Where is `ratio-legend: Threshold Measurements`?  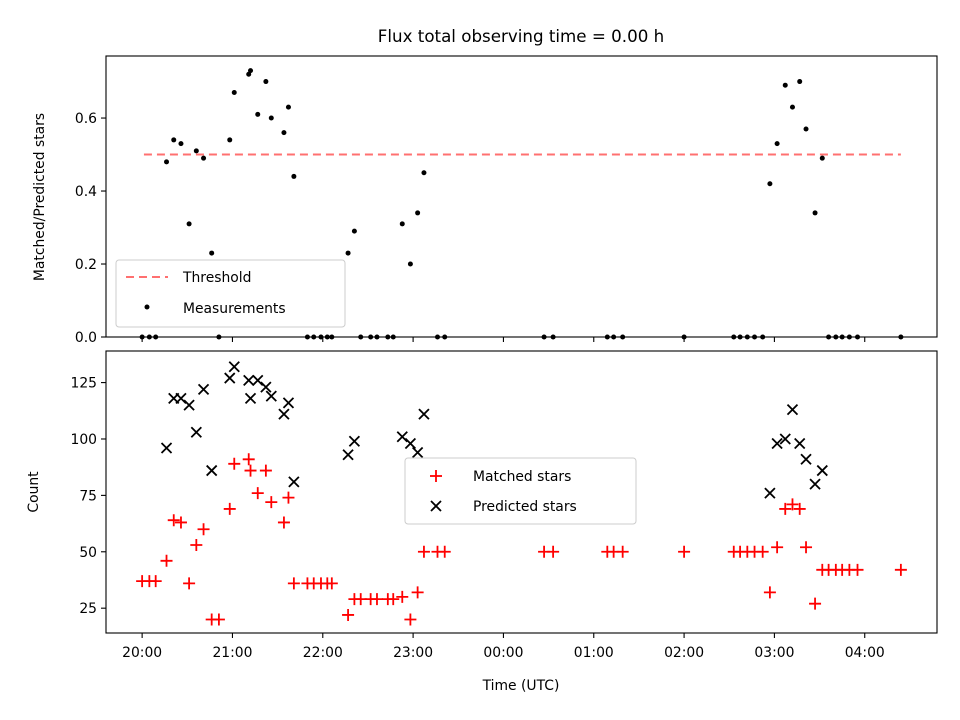 ratio-legend: Threshold Measurements is located at coordinates (230, 293).